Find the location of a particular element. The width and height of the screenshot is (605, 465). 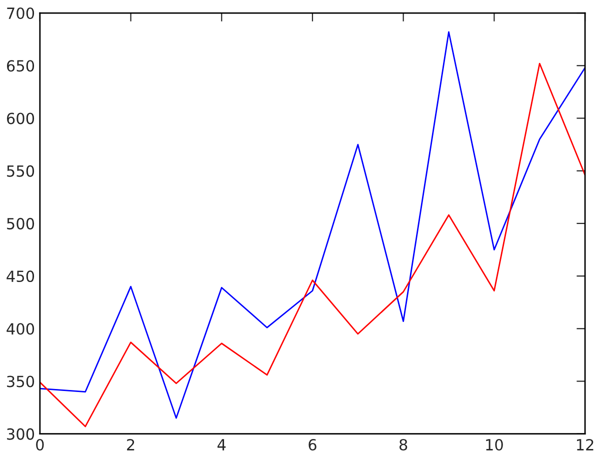

y-tick-label: 700 is located at coordinates (20, 13).